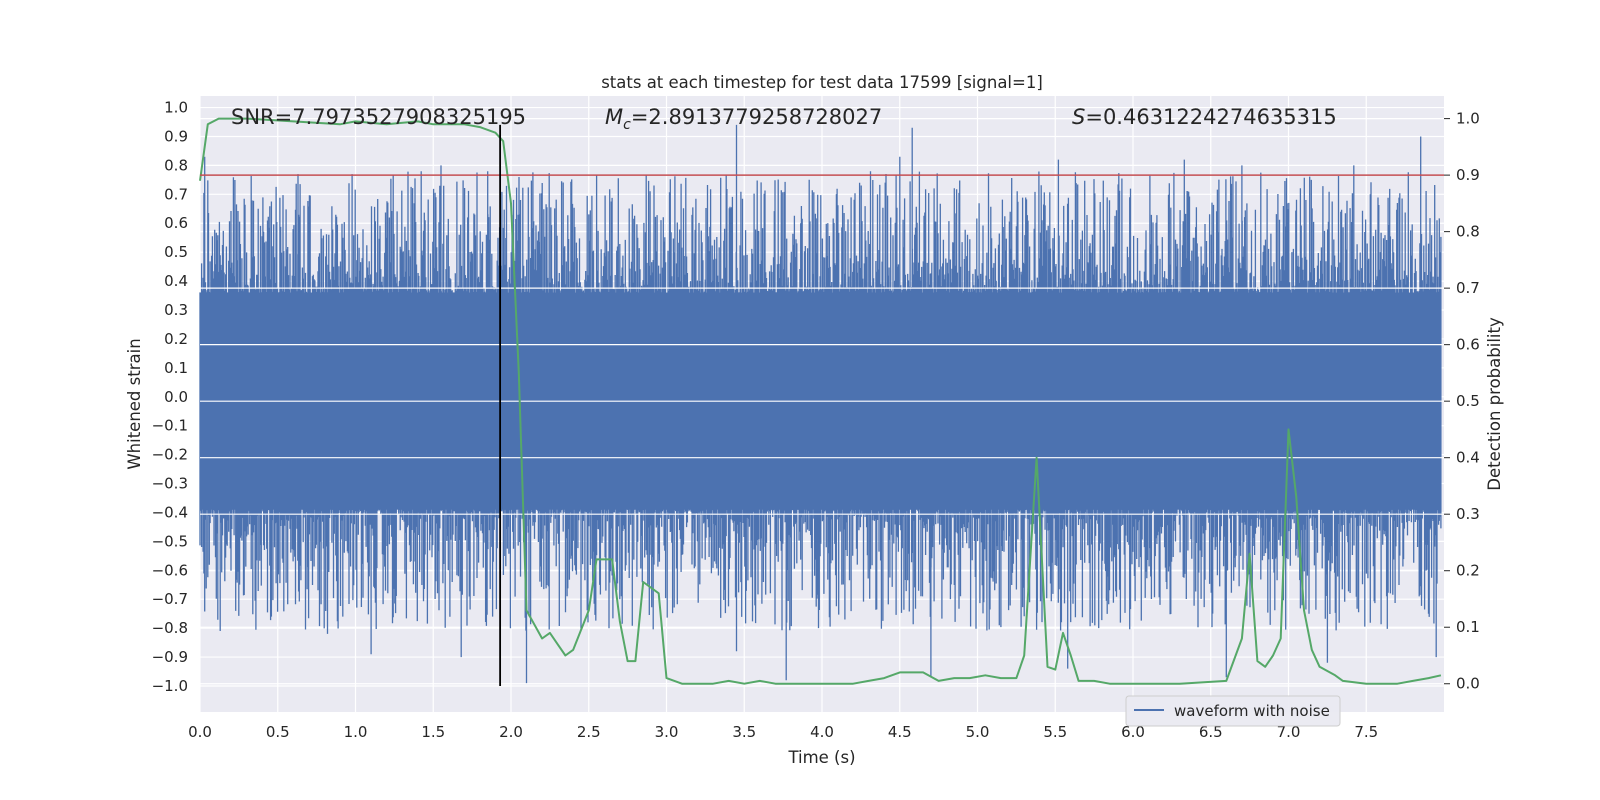 The image size is (1600, 800). What do you see at coordinates (176, 368) in the screenshot?
I see `y-left-tick-label: 0.1` at bounding box center [176, 368].